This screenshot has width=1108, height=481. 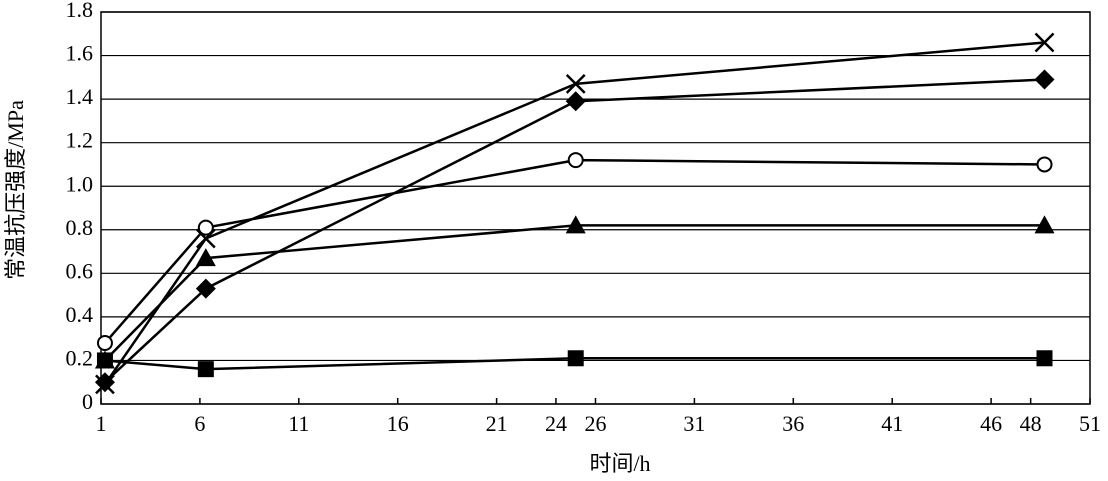 What do you see at coordinates (556, 423) in the screenshot?
I see `x-tick-label: 24` at bounding box center [556, 423].